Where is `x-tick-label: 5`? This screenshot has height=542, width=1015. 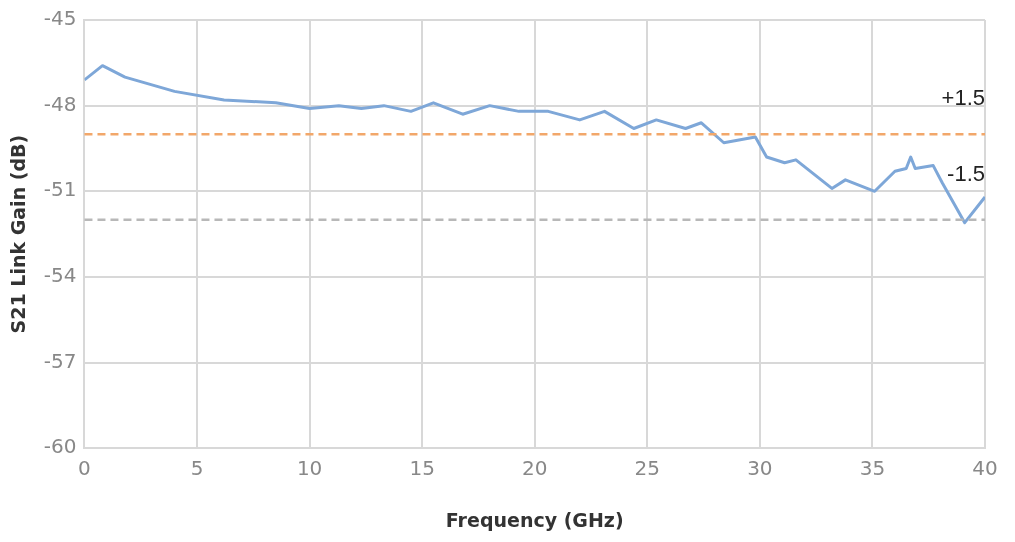 x-tick-label: 5 is located at coordinates (197, 468).